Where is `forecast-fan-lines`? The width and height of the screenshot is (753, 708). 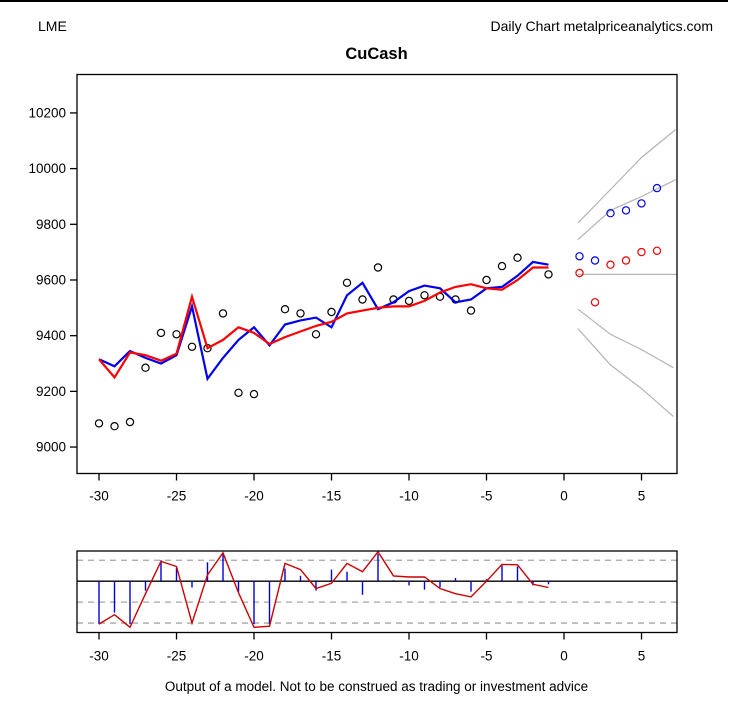 forecast-fan-lines is located at coordinates (627, 273).